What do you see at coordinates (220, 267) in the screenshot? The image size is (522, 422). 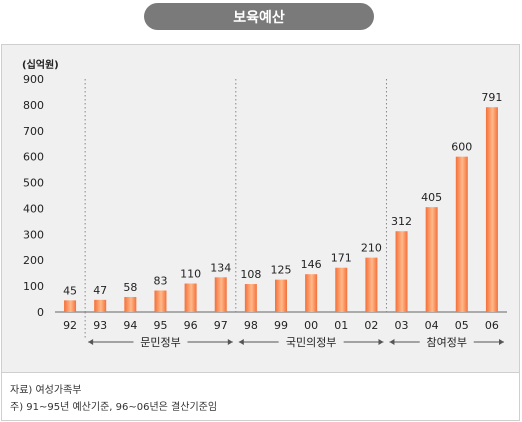 I see `data-label-97: 134` at bounding box center [220, 267].